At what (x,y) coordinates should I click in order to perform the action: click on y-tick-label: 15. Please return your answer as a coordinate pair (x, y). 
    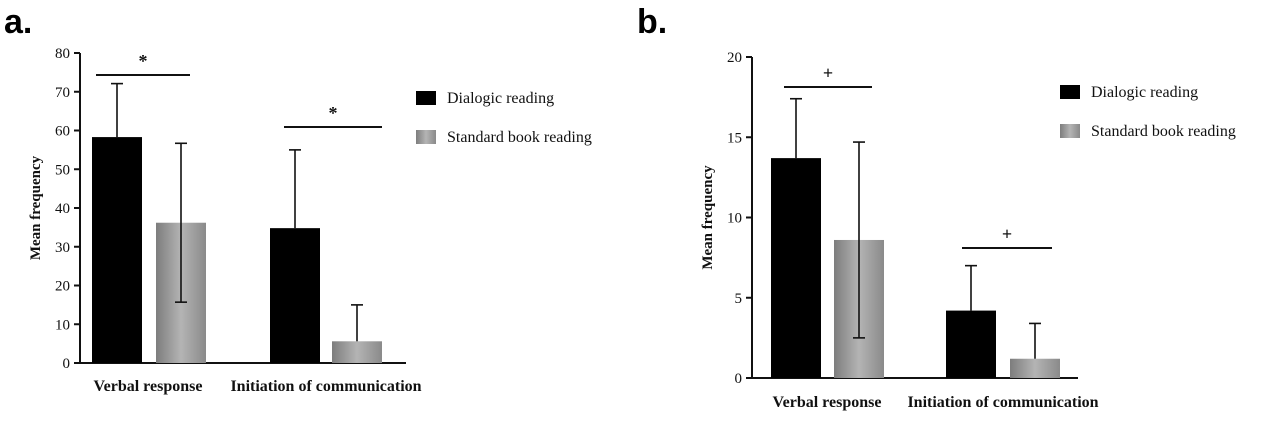
    Looking at the image, I should click on (734, 138).